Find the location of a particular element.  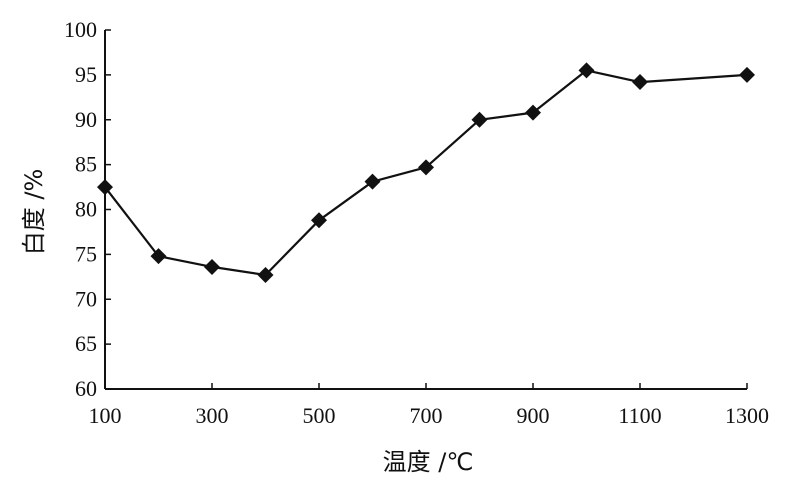

y-tick-label-65: 65 is located at coordinates (86, 343).